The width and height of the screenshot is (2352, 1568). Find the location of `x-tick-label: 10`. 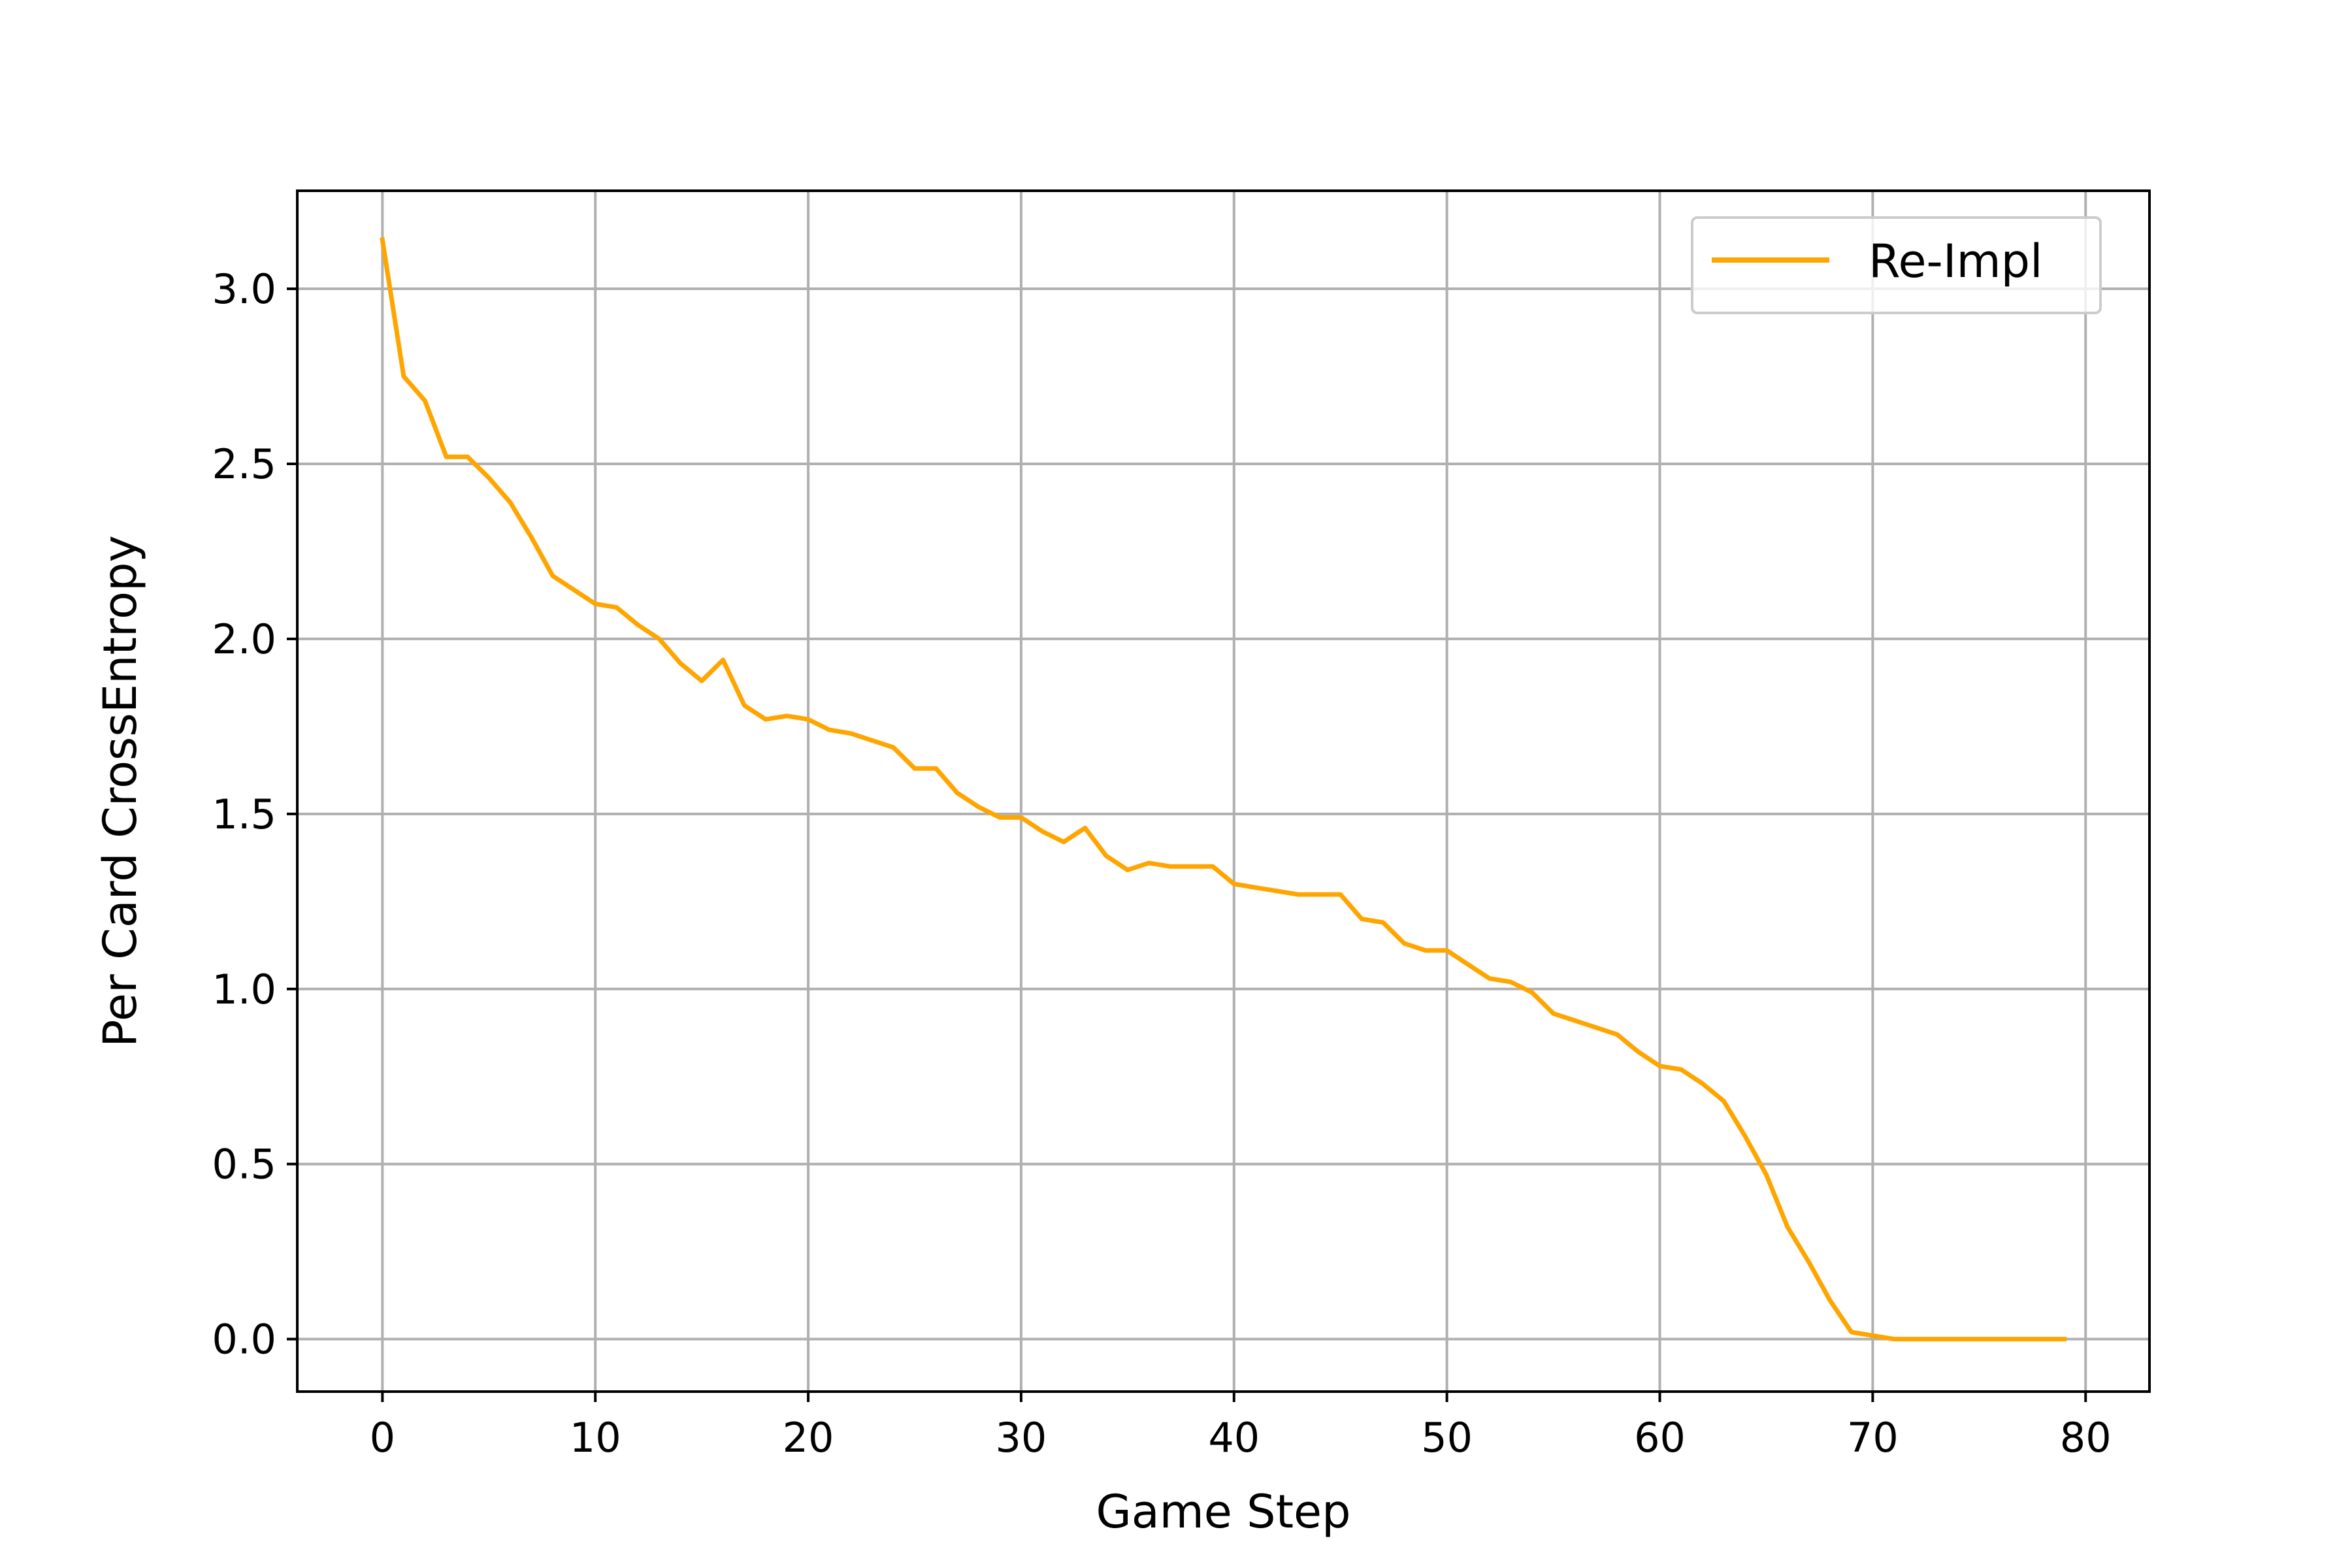

x-tick-label: 10 is located at coordinates (595, 1438).